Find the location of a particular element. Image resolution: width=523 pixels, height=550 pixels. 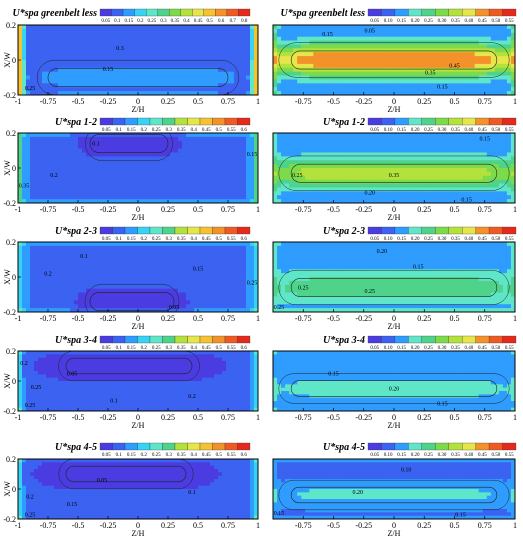

contour-label: 0.15 is located at coordinates (485, 139).